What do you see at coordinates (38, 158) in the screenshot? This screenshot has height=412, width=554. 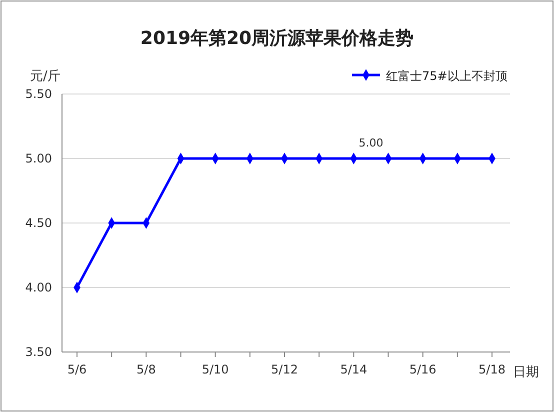 I see `y-tick-label: 5.00` at bounding box center [38, 158].